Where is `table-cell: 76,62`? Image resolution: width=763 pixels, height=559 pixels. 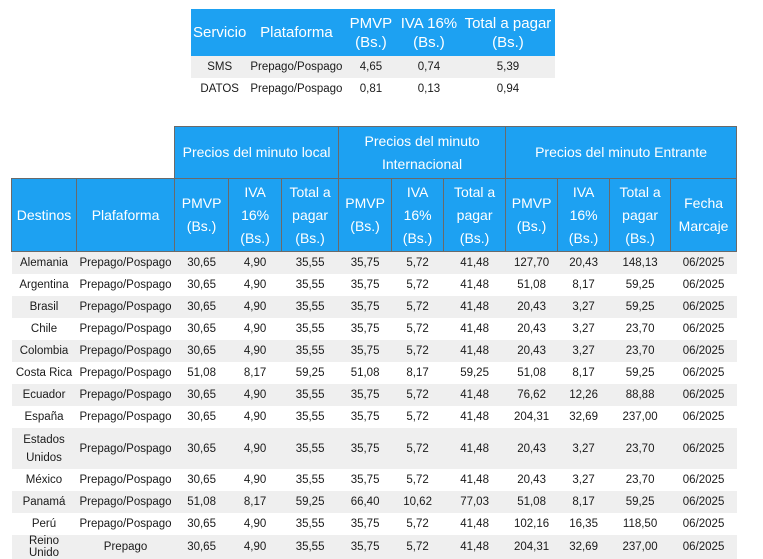 table-cell: 76,62 is located at coordinates (532, 395).